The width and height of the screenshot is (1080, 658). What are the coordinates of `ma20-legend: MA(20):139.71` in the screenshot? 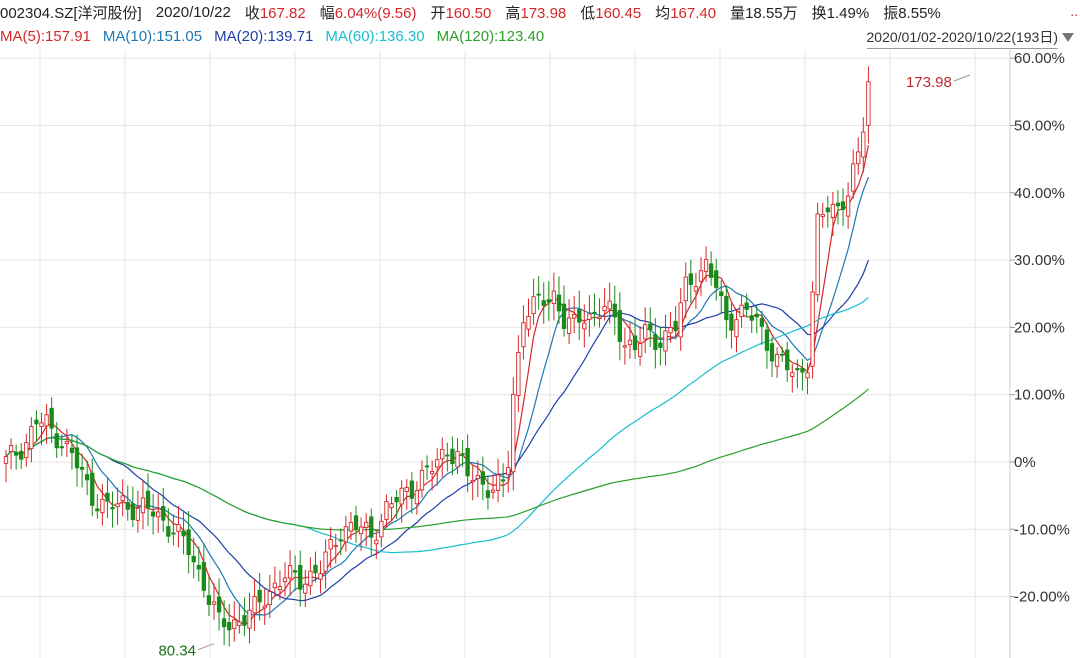 It's located at (264, 36).